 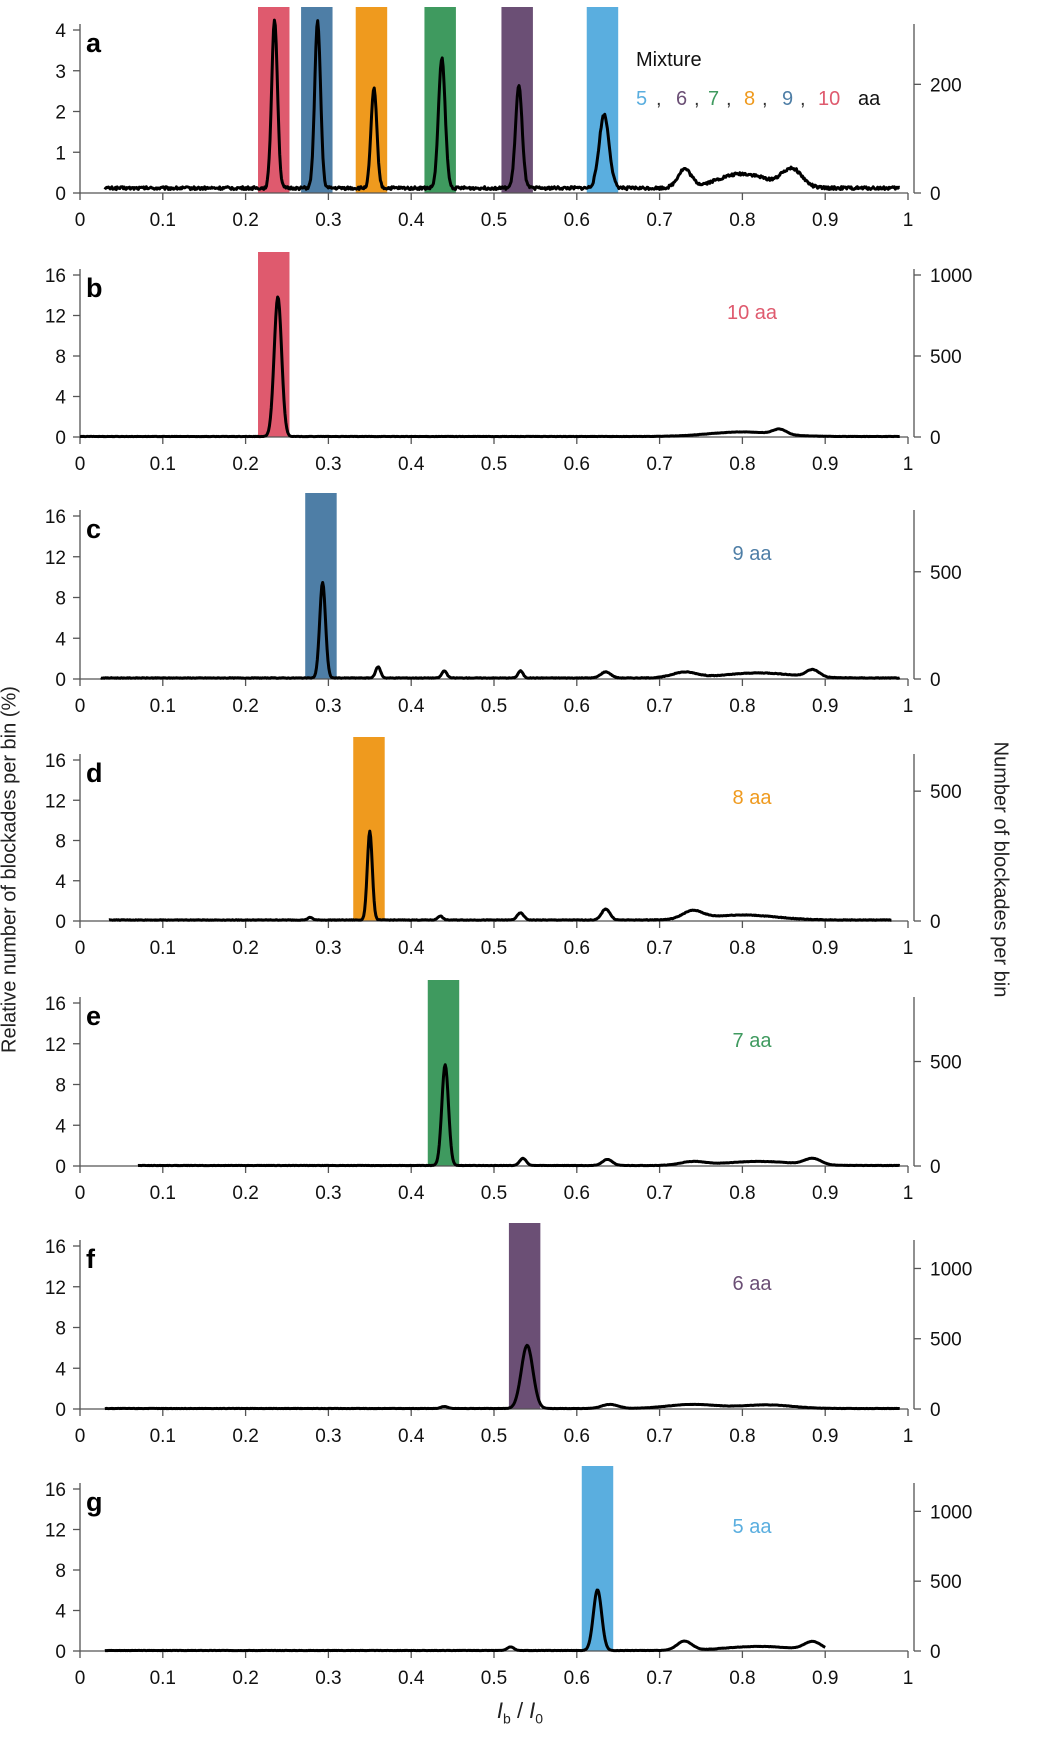 What do you see at coordinates (753, 798) in the screenshot?
I see `panel-label: 8 aa` at bounding box center [753, 798].